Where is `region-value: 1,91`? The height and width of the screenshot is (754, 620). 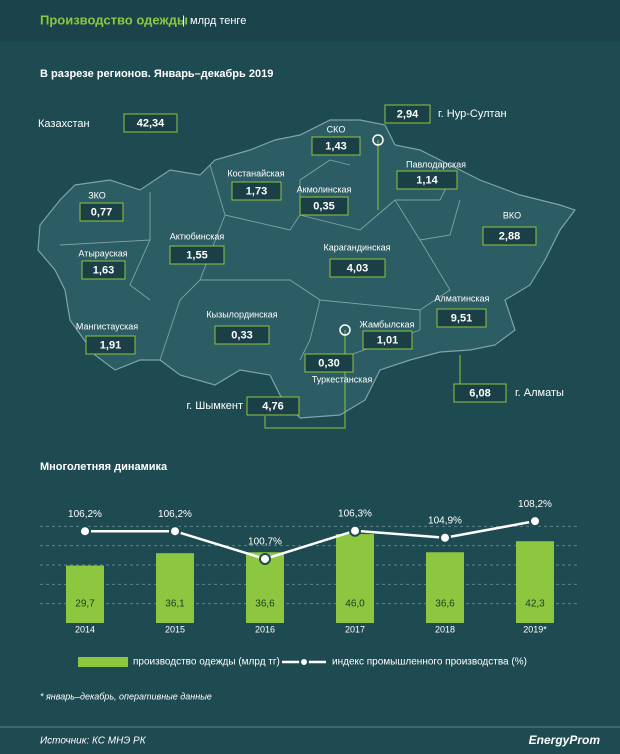
region-value: 1,91 is located at coordinates (110, 345).